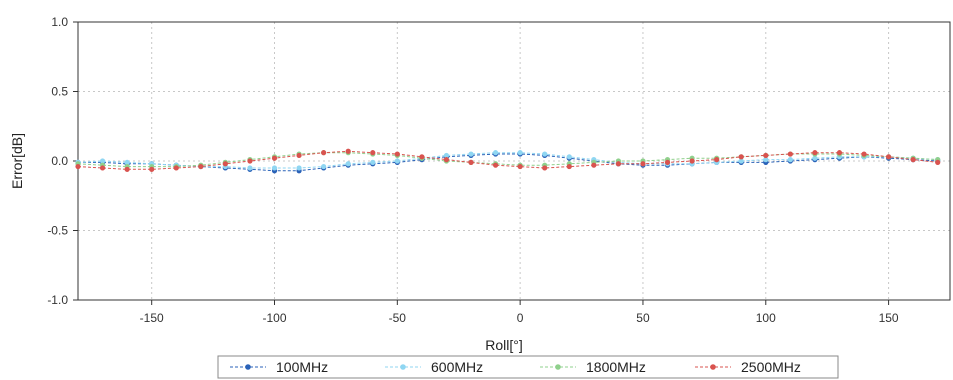 Image resolution: width=953 pixels, height=380 pixels. What do you see at coordinates (398, 318) in the screenshot?
I see `x-tick-label: -50` at bounding box center [398, 318].